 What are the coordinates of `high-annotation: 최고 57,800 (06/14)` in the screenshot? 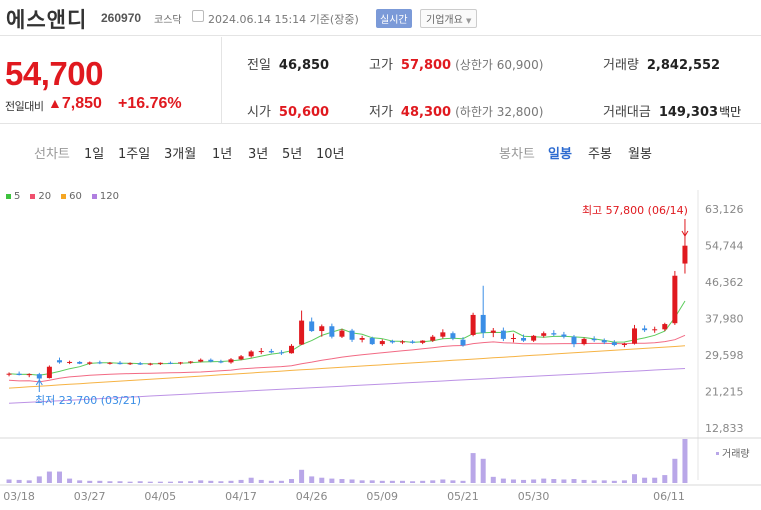 It's located at (635, 210).